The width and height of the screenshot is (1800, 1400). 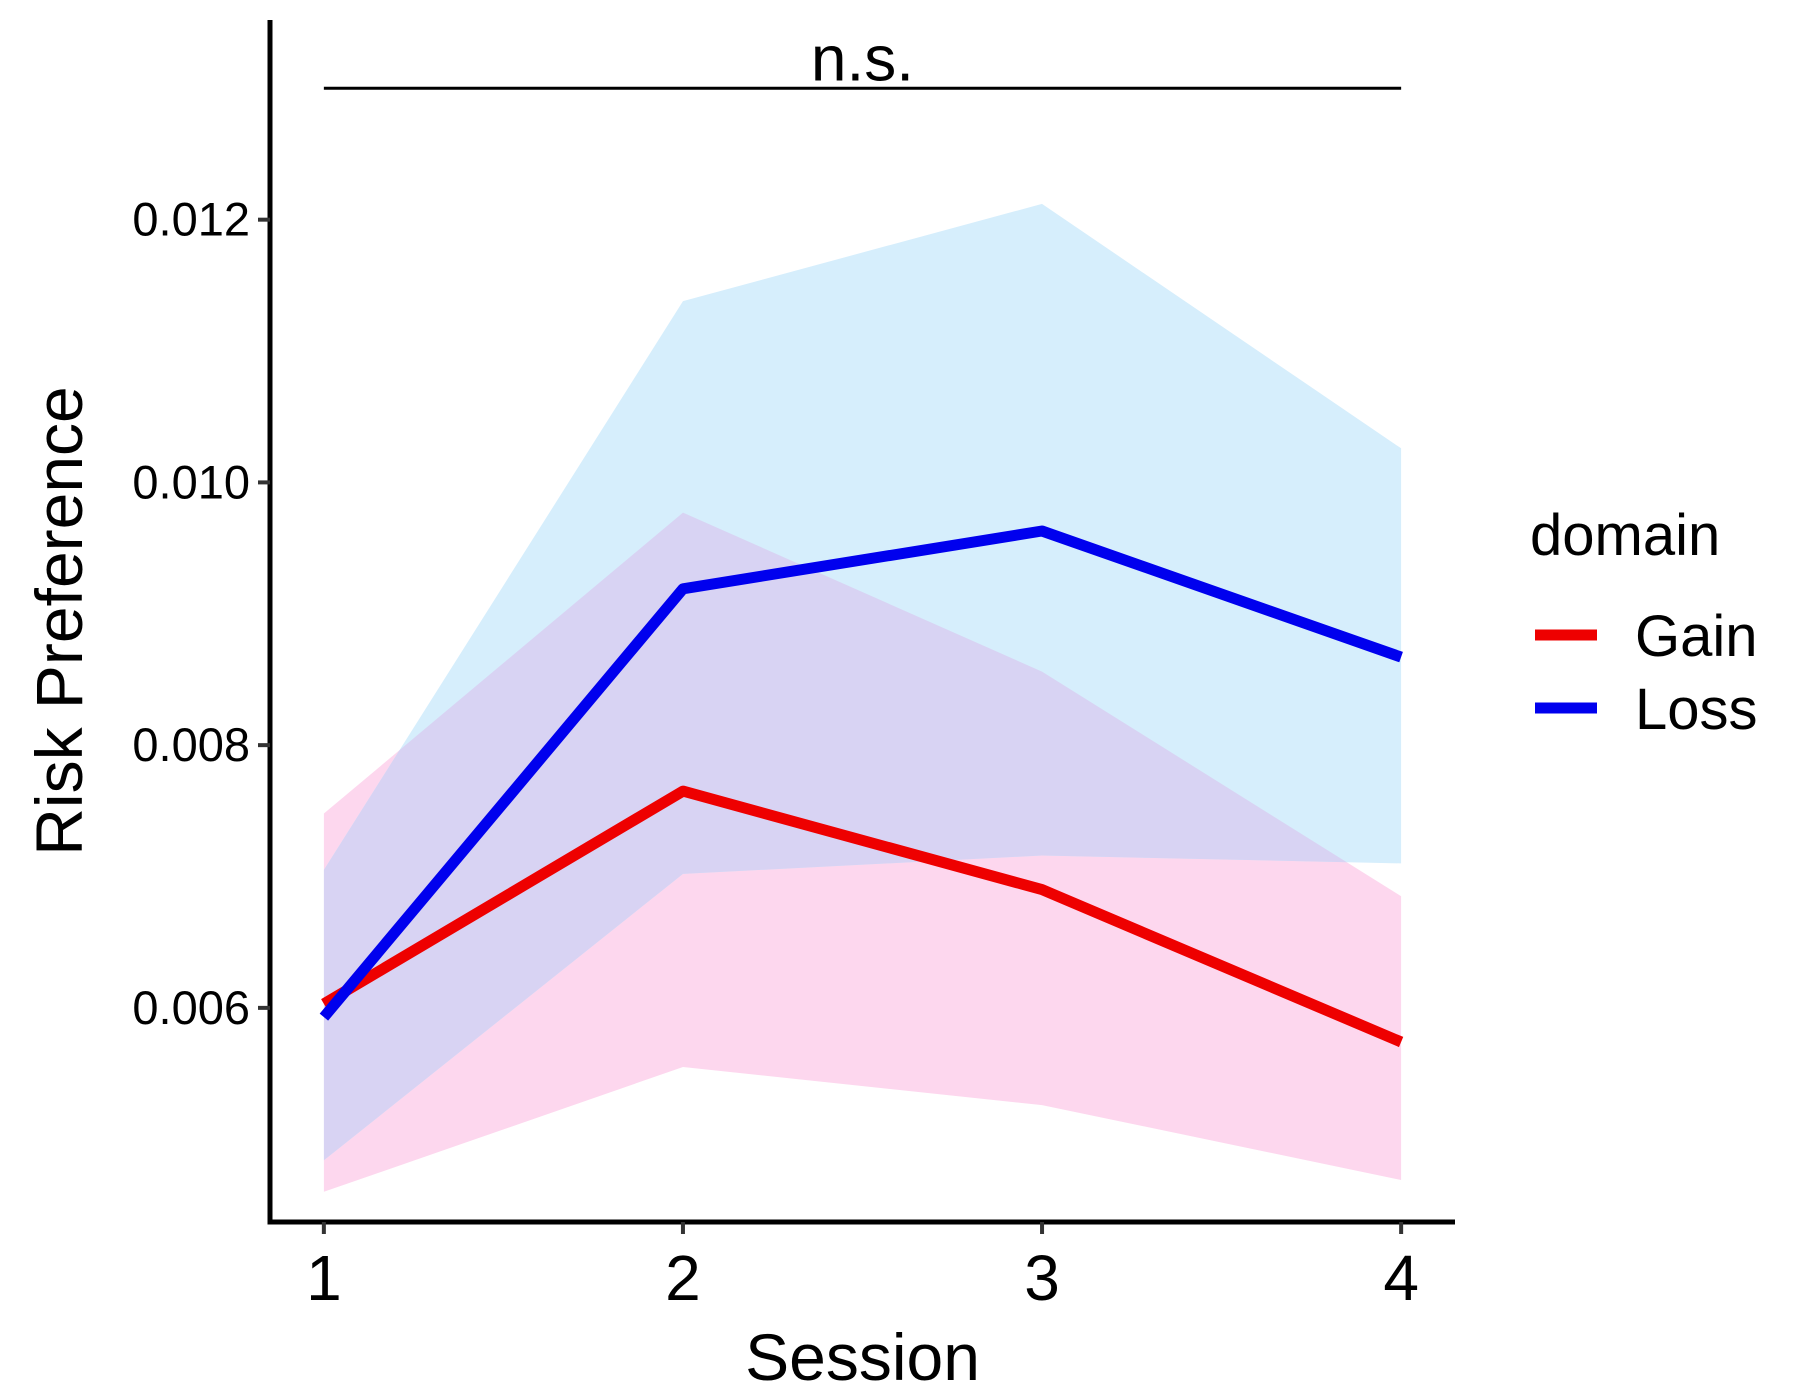 What do you see at coordinates (59, 621) in the screenshot?
I see `y-axis-title: Risk Preference` at bounding box center [59, 621].